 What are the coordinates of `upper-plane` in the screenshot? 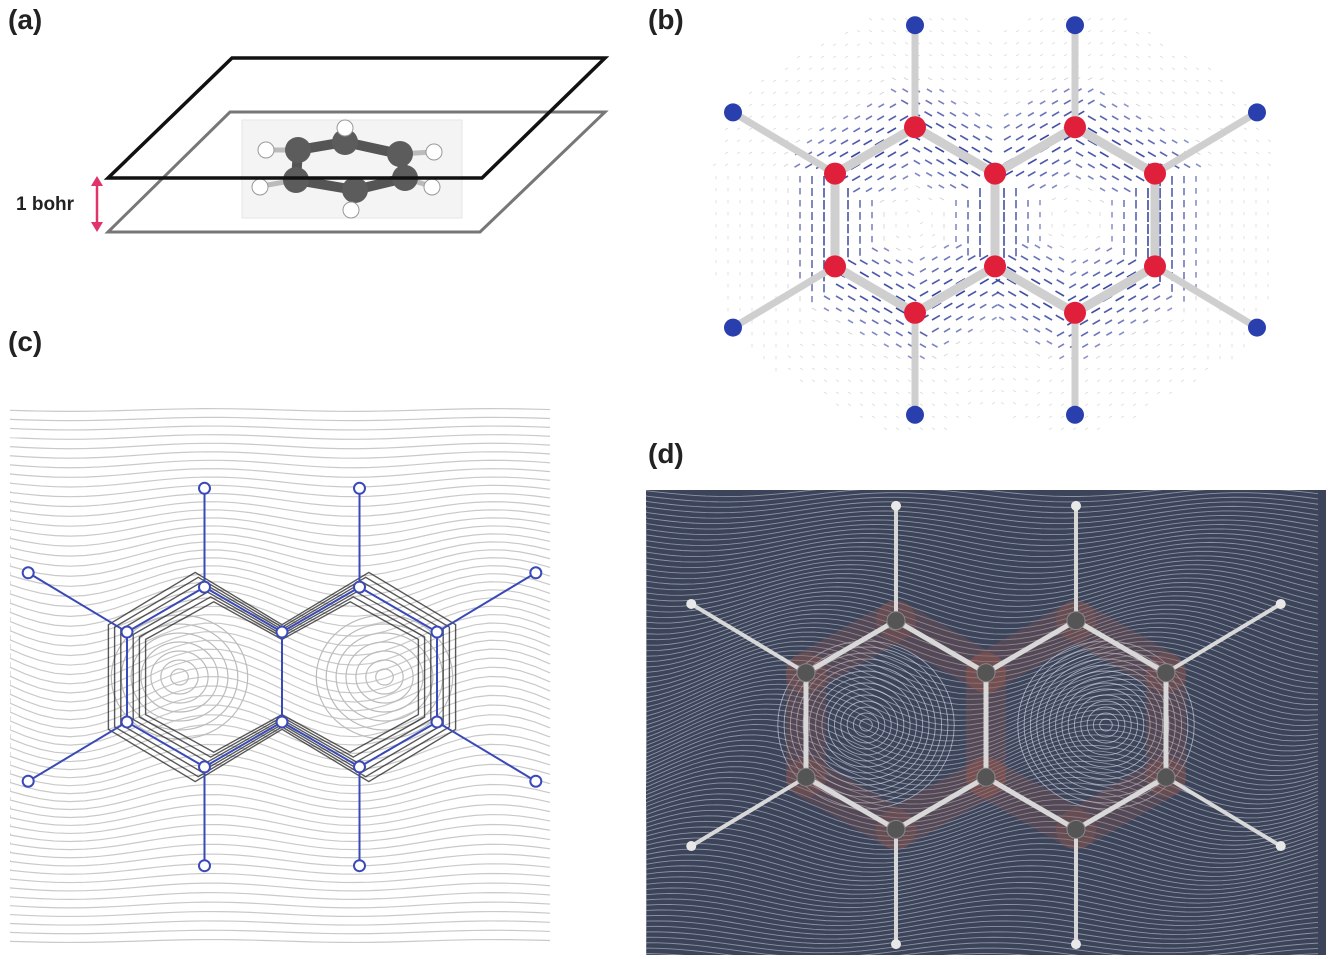 It's located at (356, 118).